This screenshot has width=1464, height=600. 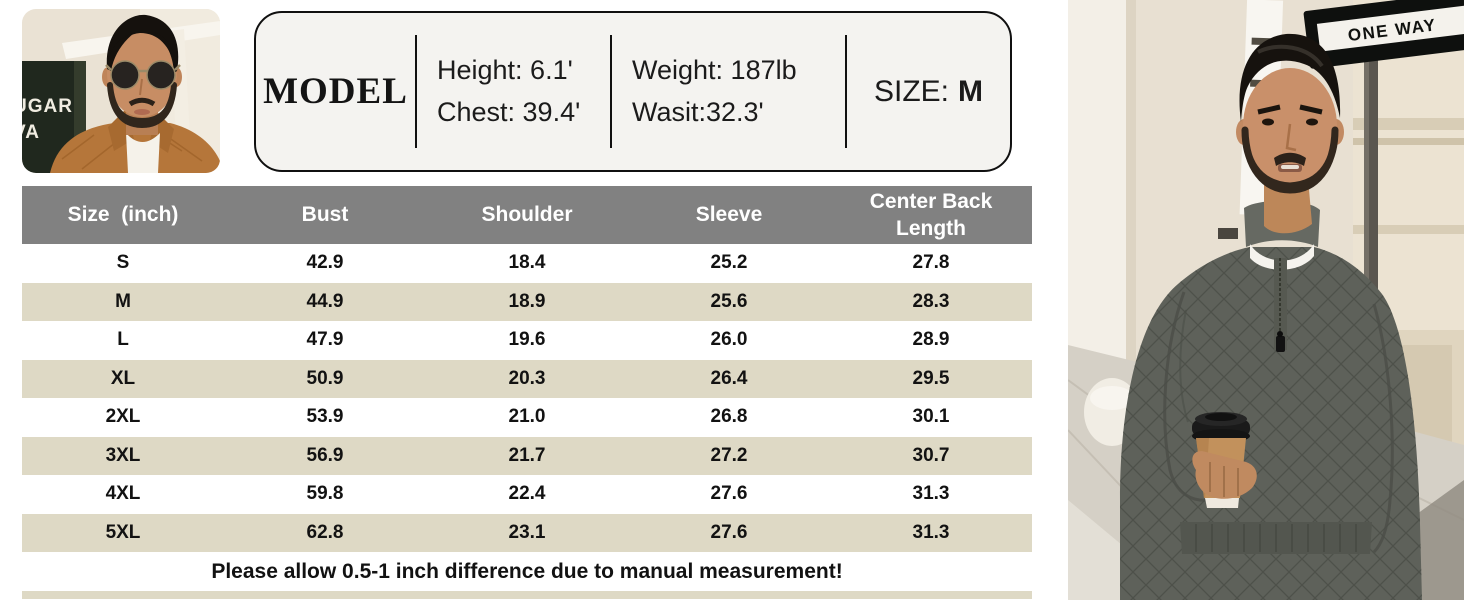 I want to click on model-face, so click(x=142, y=73).